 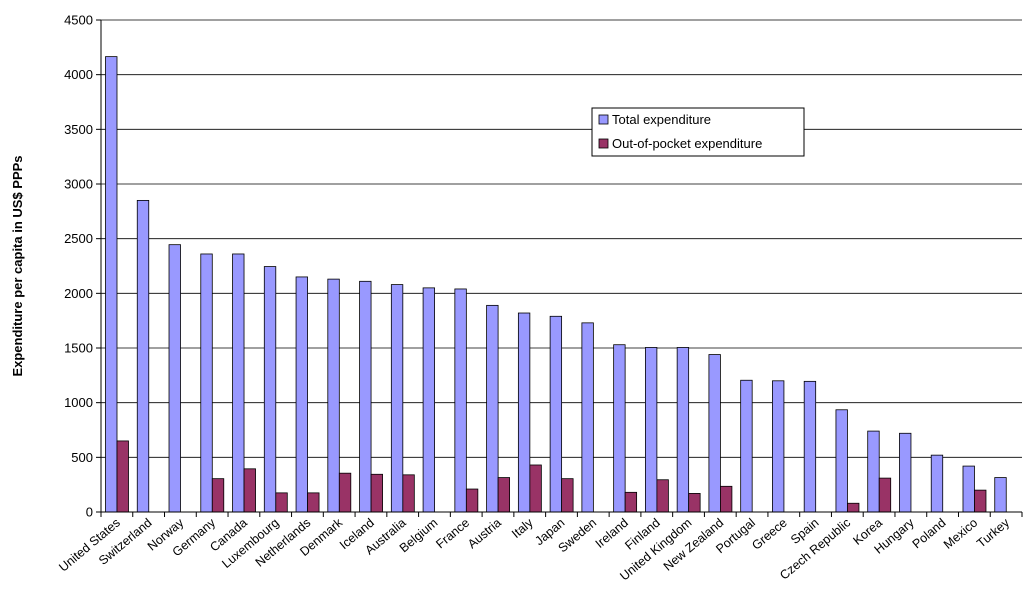 What do you see at coordinates (78, 266) in the screenshot?
I see `y-tick-labels: 0 500 1000 1500 2000 2500 3000 3500 4000 4500` at bounding box center [78, 266].